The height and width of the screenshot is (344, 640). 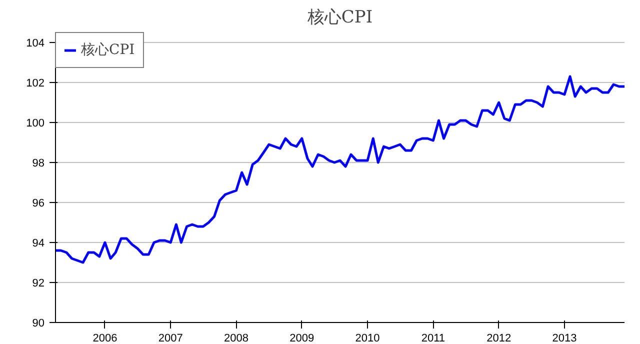 I want to click on x-tick-label: 2010, so click(x=367, y=338).